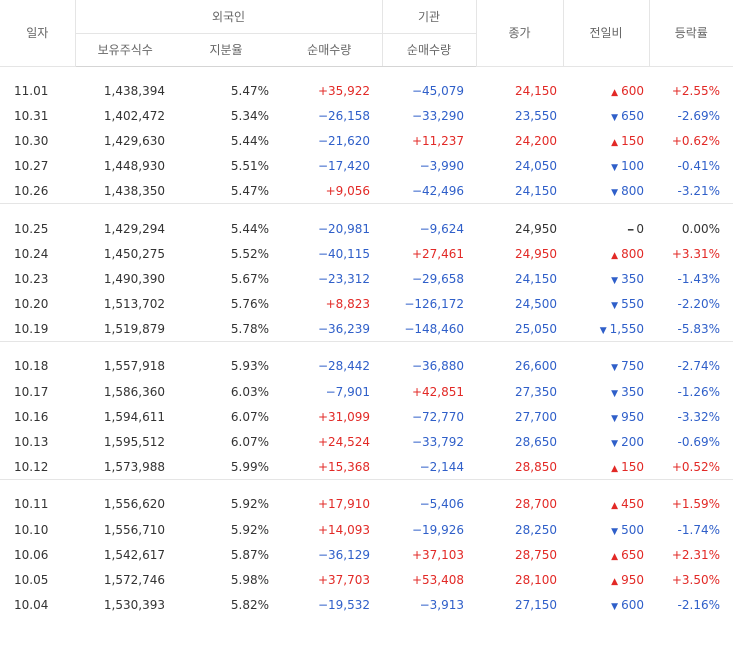 The width and height of the screenshot is (733, 662). I want to click on date-cell: 10.31, so click(31, 115).